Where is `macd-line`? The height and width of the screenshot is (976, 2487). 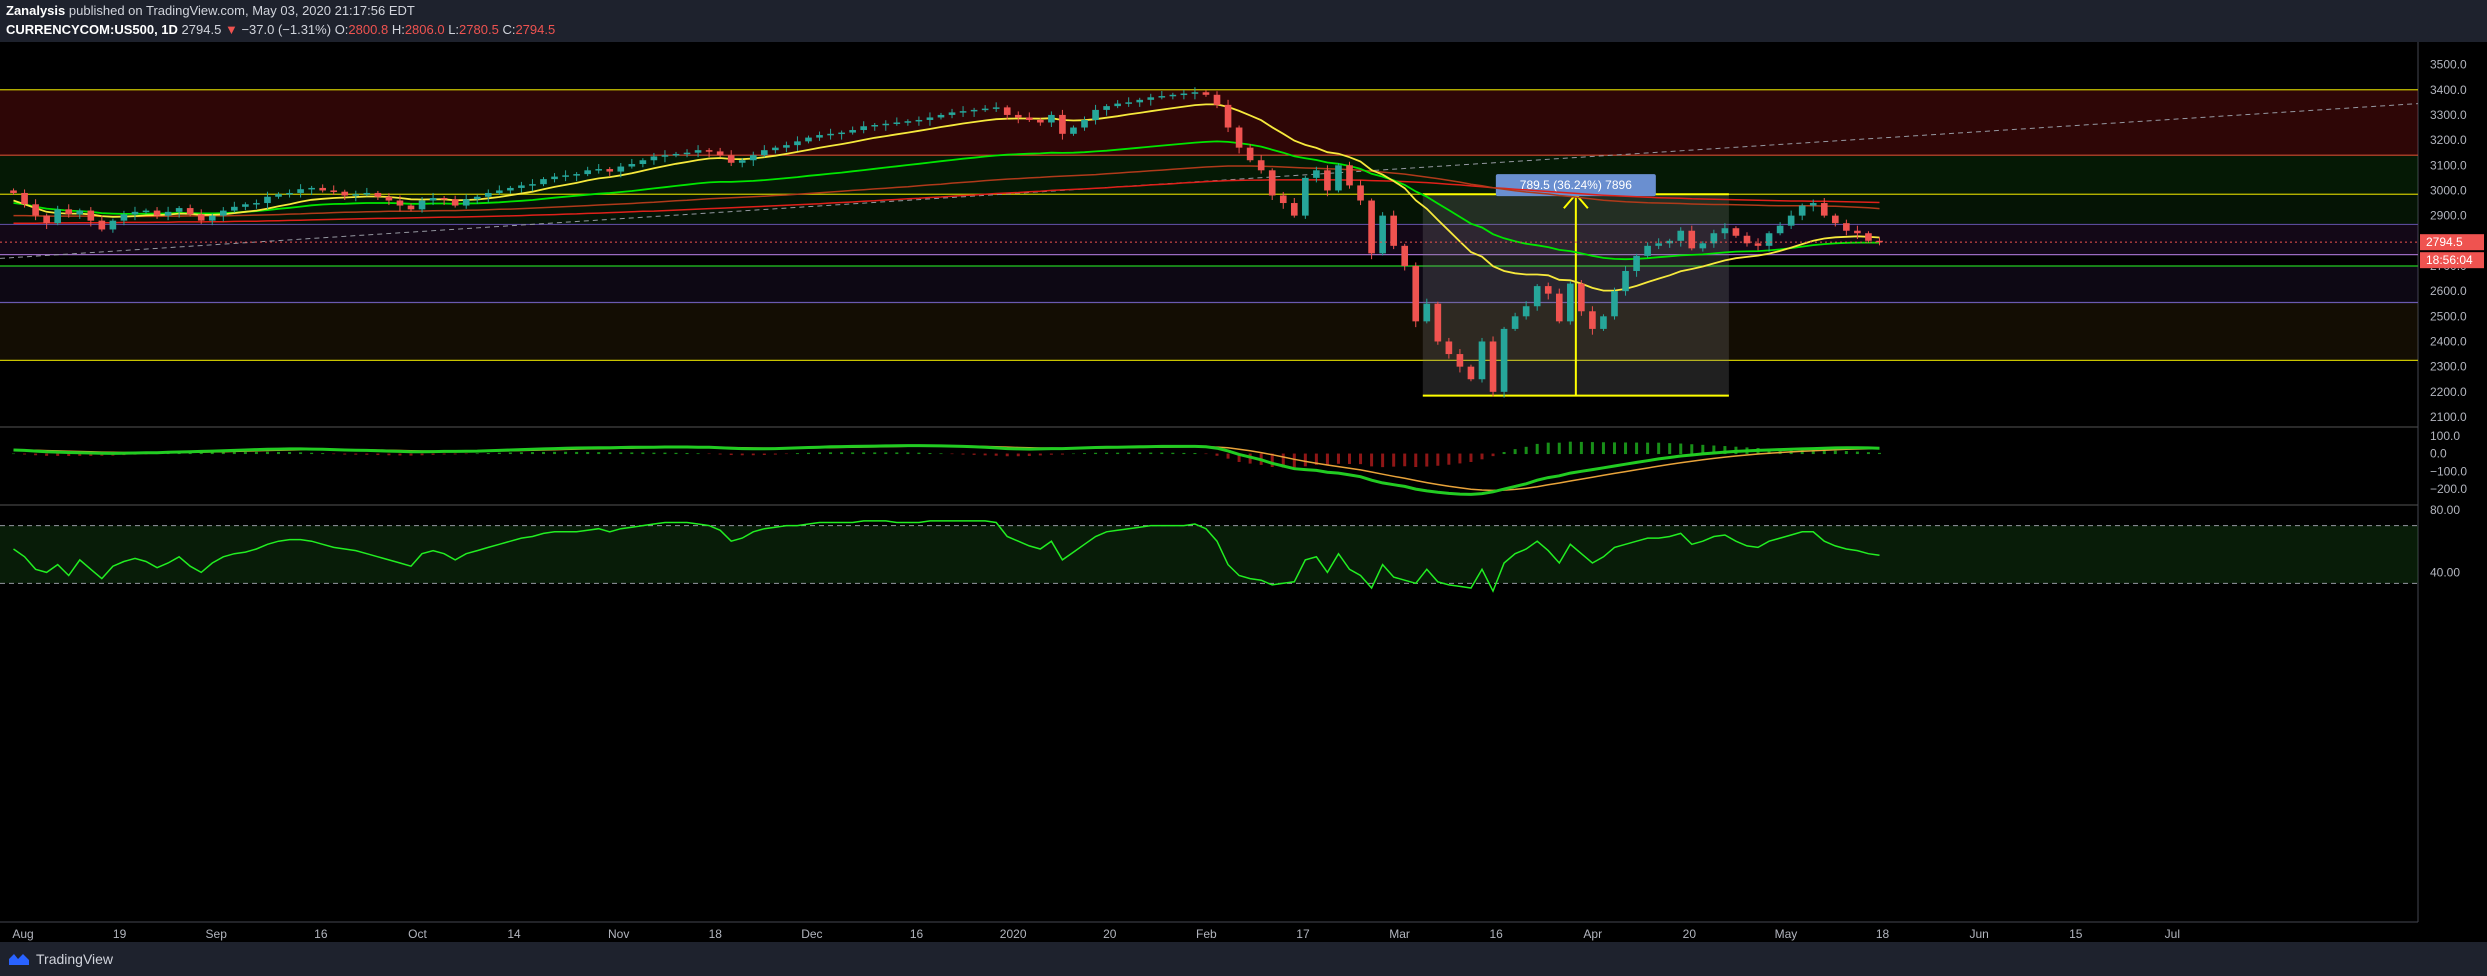 macd-line is located at coordinates (946, 470).